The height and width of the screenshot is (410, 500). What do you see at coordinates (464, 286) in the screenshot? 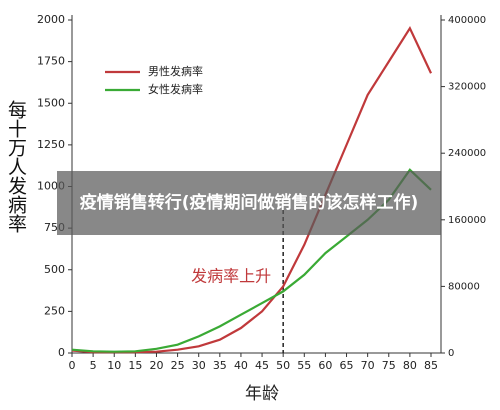
I see `y2-tick-label: 80000` at bounding box center [464, 286].